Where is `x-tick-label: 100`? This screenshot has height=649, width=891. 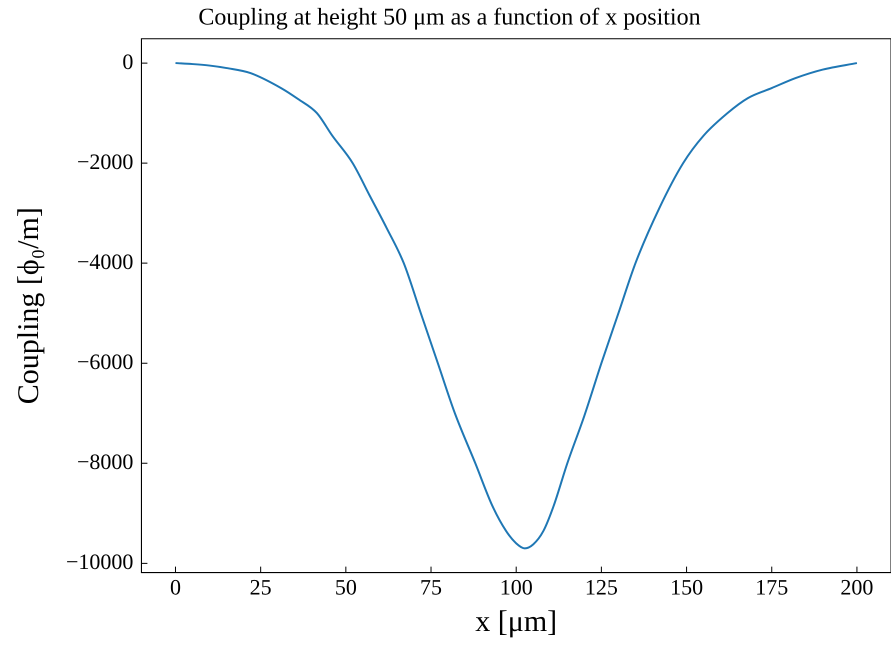 x-tick-label: 100 is located at coordinates (516, 587).